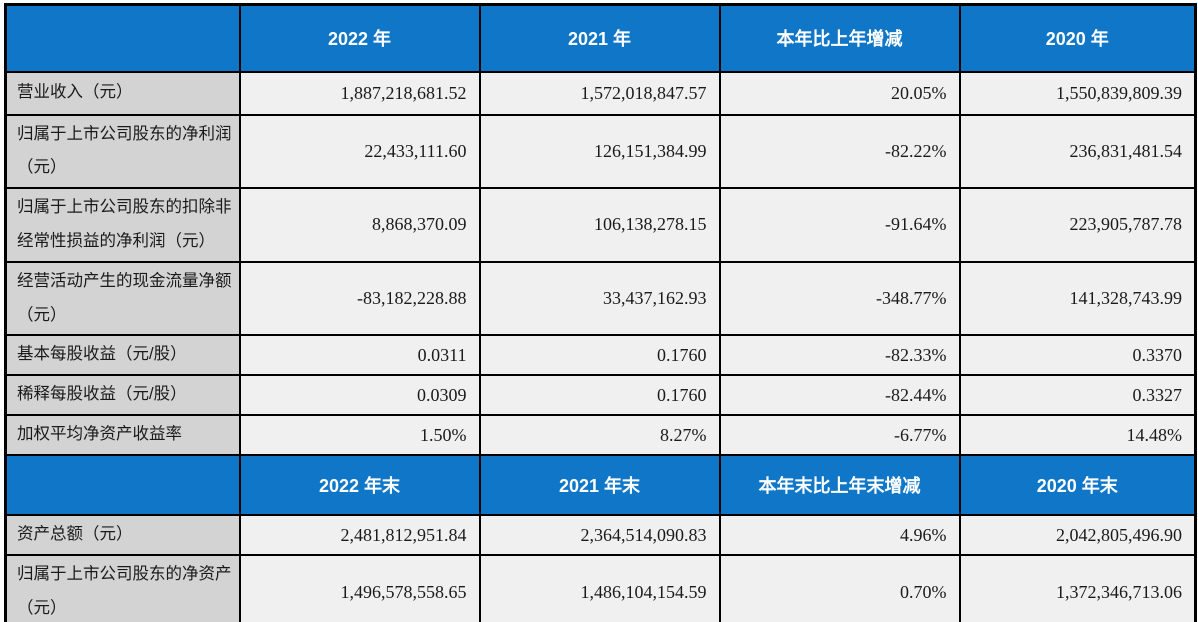 This screenshot has height=622, width=1198. I want to click on value-change: 0.70%, so click(839, 588).